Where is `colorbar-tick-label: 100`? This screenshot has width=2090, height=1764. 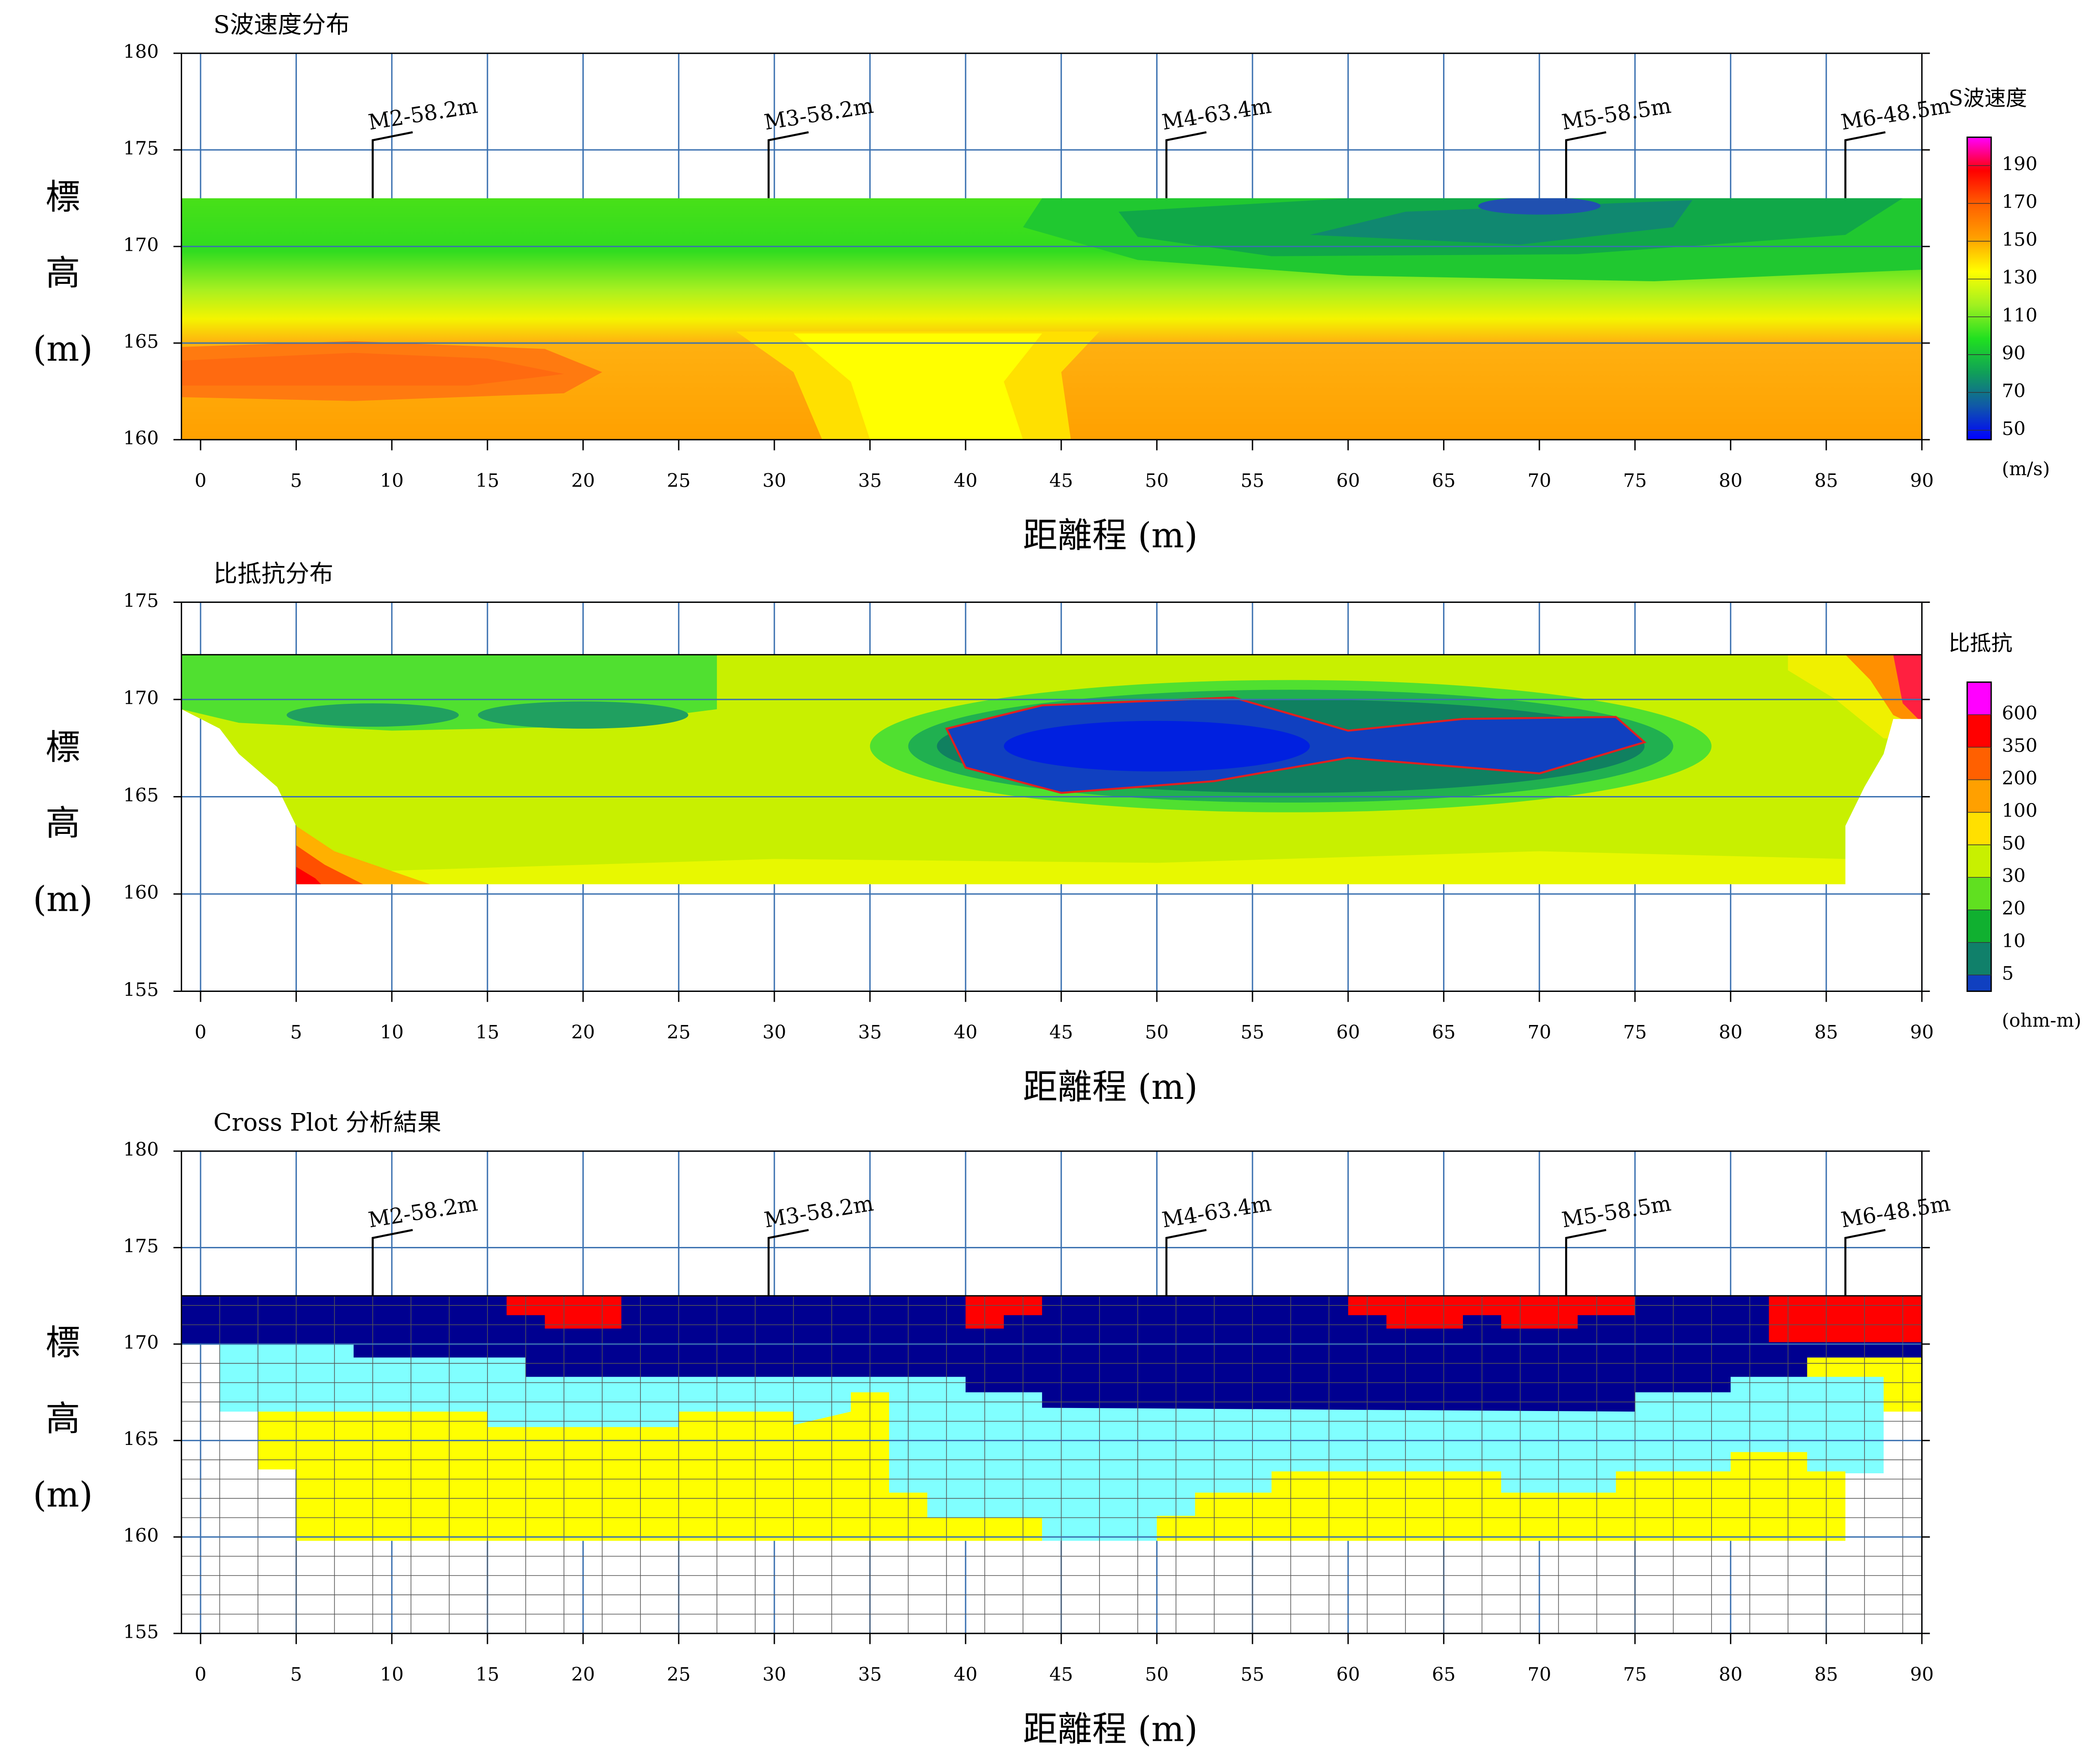 colorbar-tick-label: 100 is located at coordinates (2020, 811).